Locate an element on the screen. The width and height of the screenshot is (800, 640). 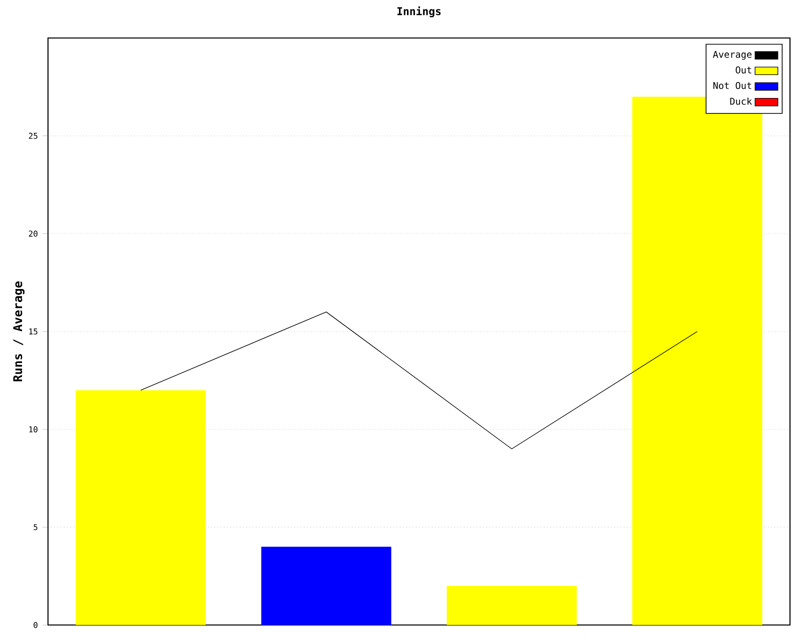
y-tick-label: 15 is located at coordinates (33, 331).